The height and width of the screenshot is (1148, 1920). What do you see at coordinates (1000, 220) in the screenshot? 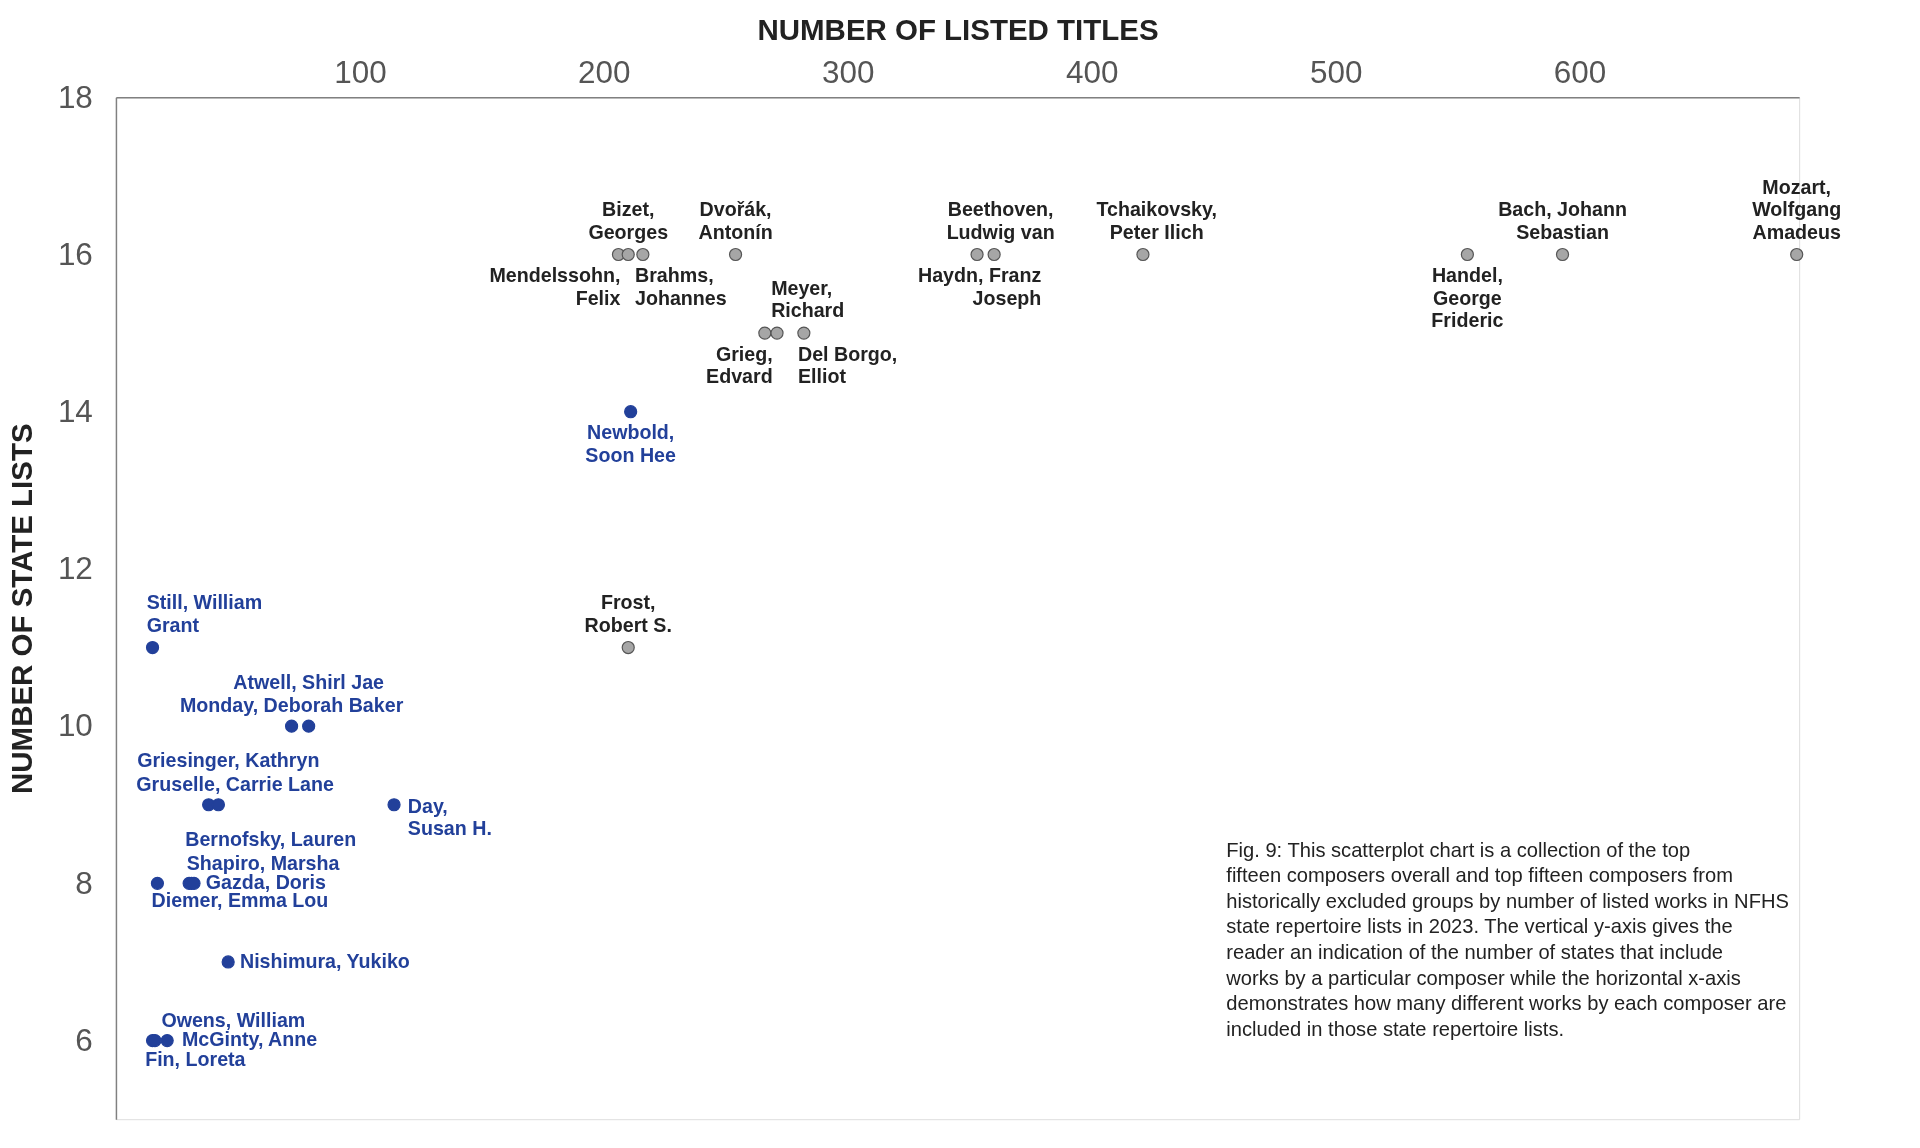
I see `annotation: Beethoven, Ludwig van` at bounding box center [1000, 220].